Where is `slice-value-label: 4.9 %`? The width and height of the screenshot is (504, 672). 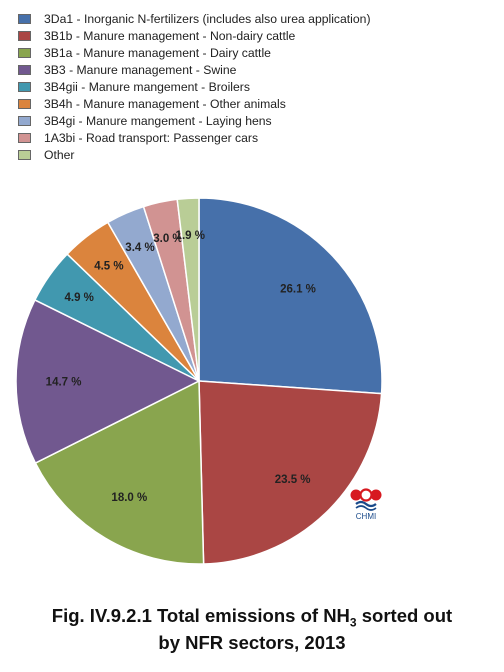 slice-value-label: 4.9 % is located at coordinates (79, 298).